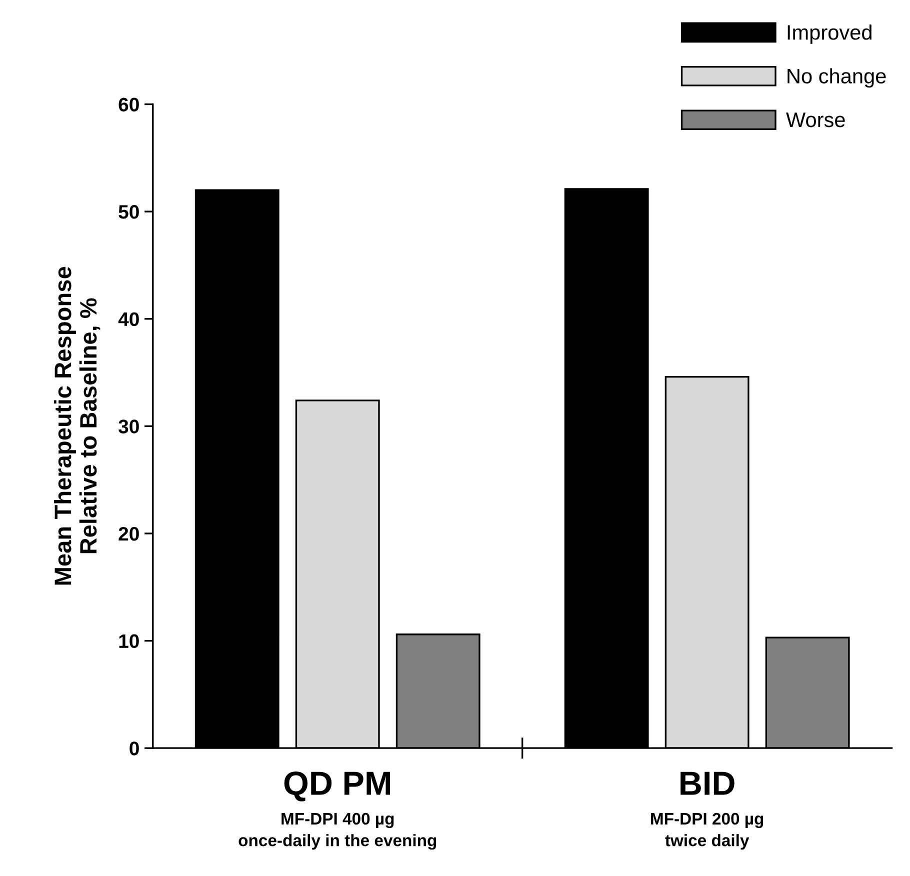 Image resolution: width=910 pixels, height=876 pixels. What do you see at coordinates (128, 105) in the screenshot?
I see `y-tick-label: 60` at bounding box center [128, 105].